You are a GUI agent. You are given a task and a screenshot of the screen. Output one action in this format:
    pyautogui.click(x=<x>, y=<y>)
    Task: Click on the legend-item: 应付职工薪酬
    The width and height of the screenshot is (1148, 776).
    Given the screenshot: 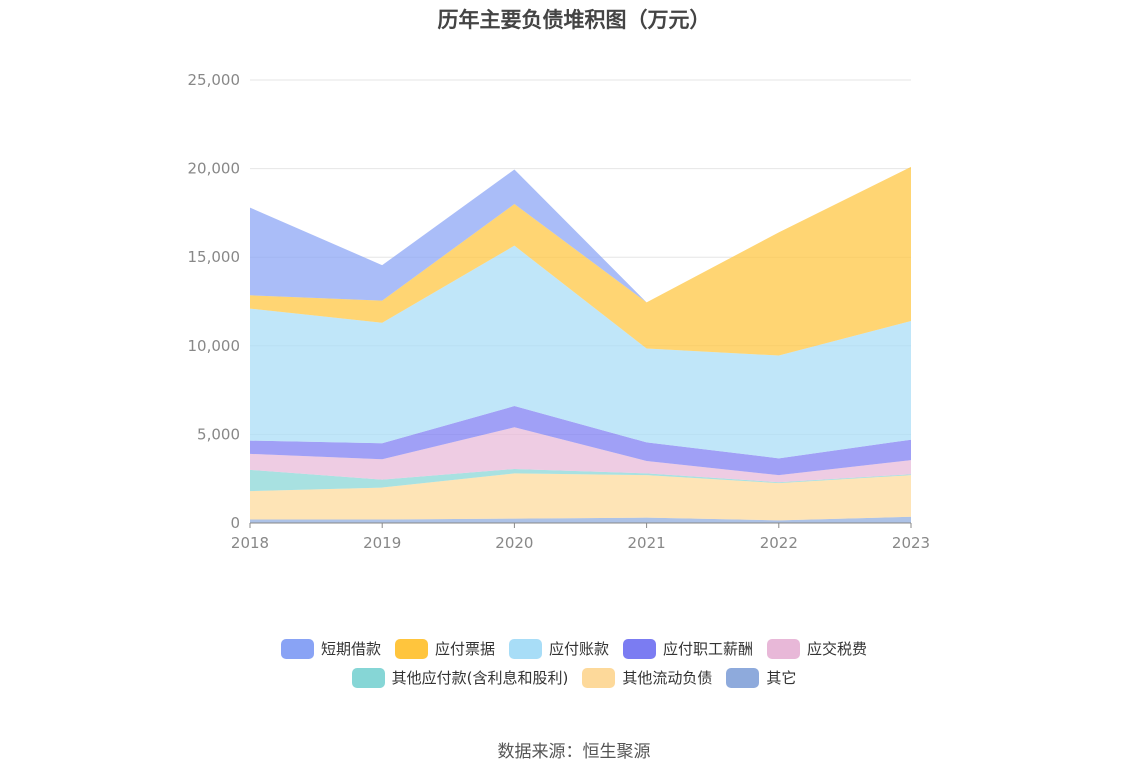 What is the action you would take?
    pyautogui.click(x=688, y=648)
    